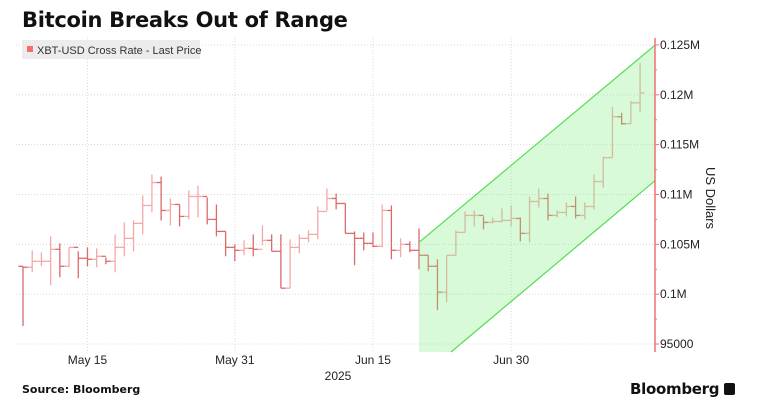  I want to click on x-tick-label: May 31, so click(235, 360).